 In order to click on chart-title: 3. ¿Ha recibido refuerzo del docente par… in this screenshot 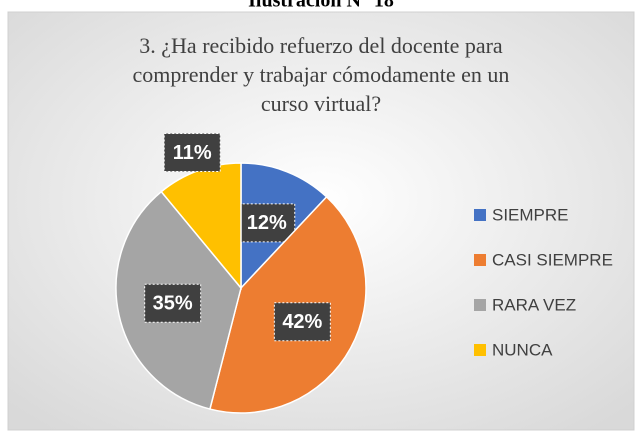, I will do `click(321, 74)`.